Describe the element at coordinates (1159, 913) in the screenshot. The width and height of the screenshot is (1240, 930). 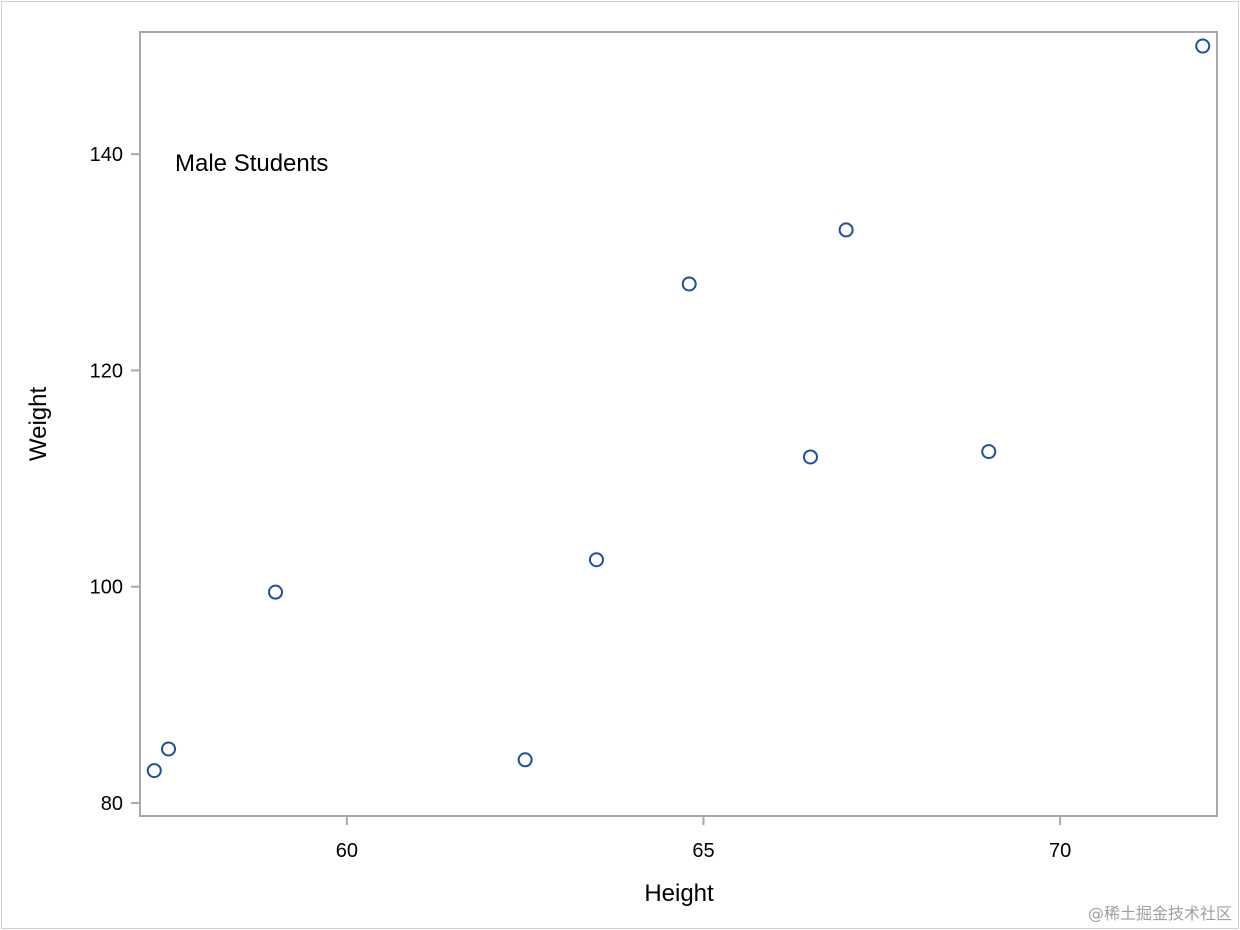
I see `watermark: @稀土掘金技术社区` at that location.